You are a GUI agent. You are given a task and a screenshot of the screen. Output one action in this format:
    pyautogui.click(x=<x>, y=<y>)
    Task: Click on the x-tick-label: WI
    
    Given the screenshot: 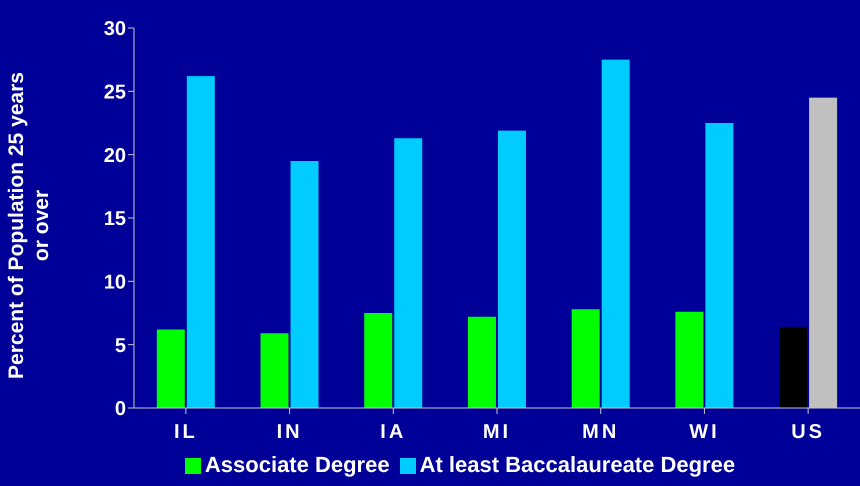 What is the action you would take?
    pyautogui.click(x=704, y=432)
    